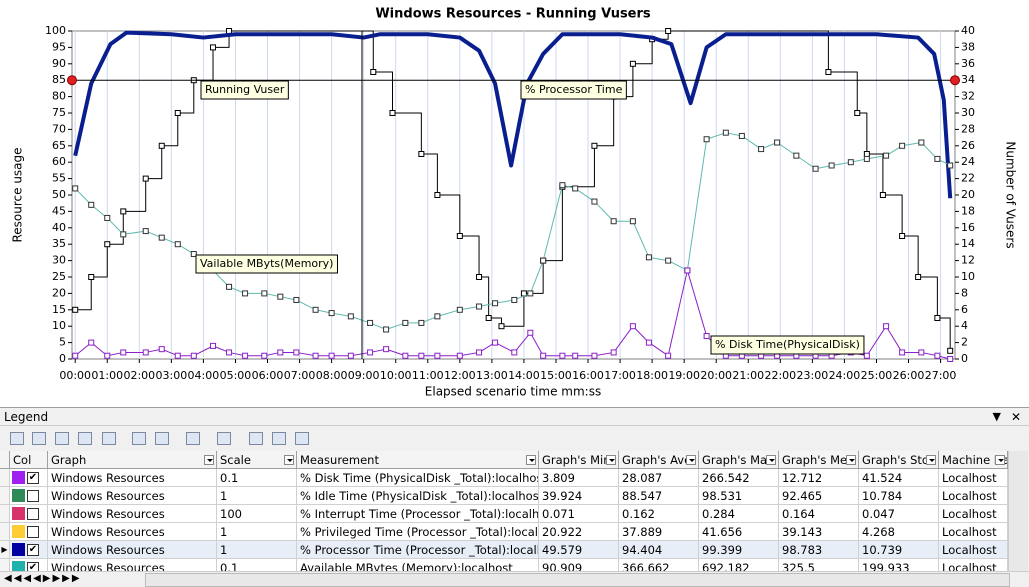 The height and width of the screenshot is (587, 1029). I want to click on table-cell: Localhost, so click(973, 478).